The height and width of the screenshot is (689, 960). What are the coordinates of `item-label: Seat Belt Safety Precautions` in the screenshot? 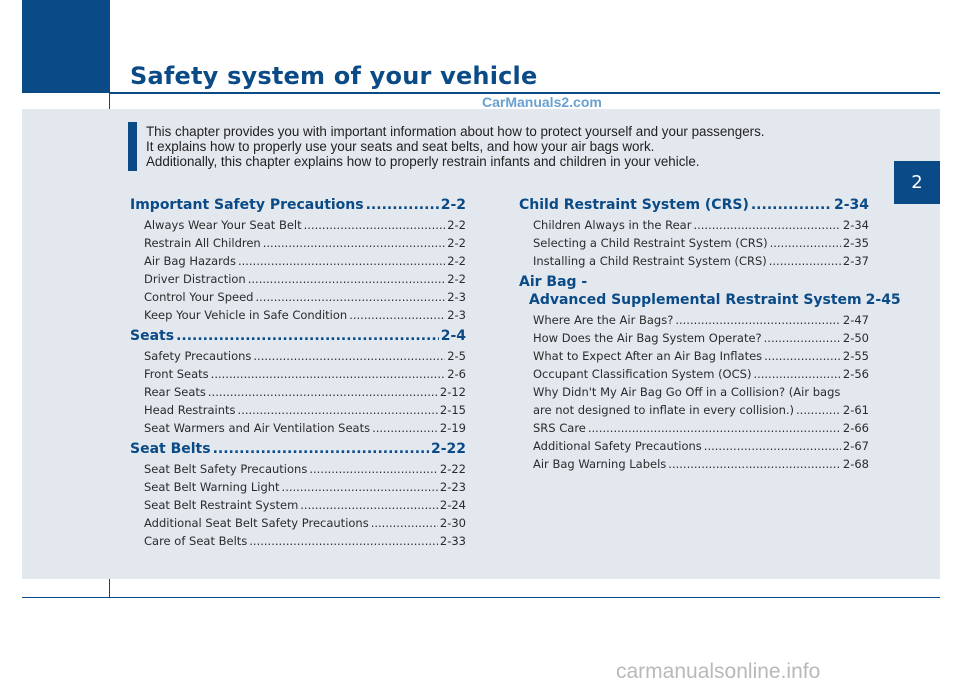 It's located at (226, 469).